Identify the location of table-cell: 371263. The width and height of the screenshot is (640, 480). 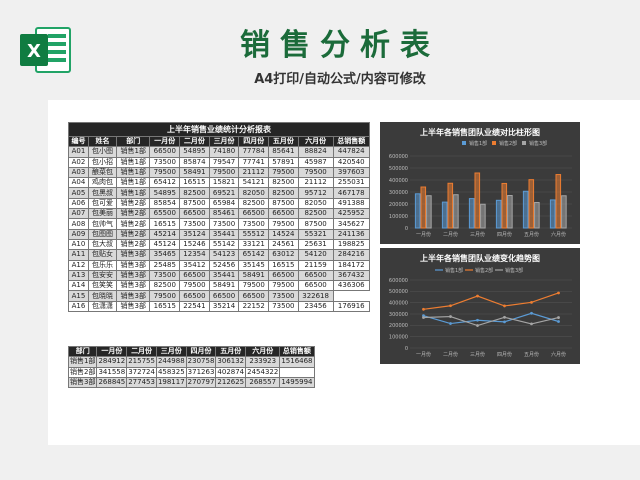
(201, 372).